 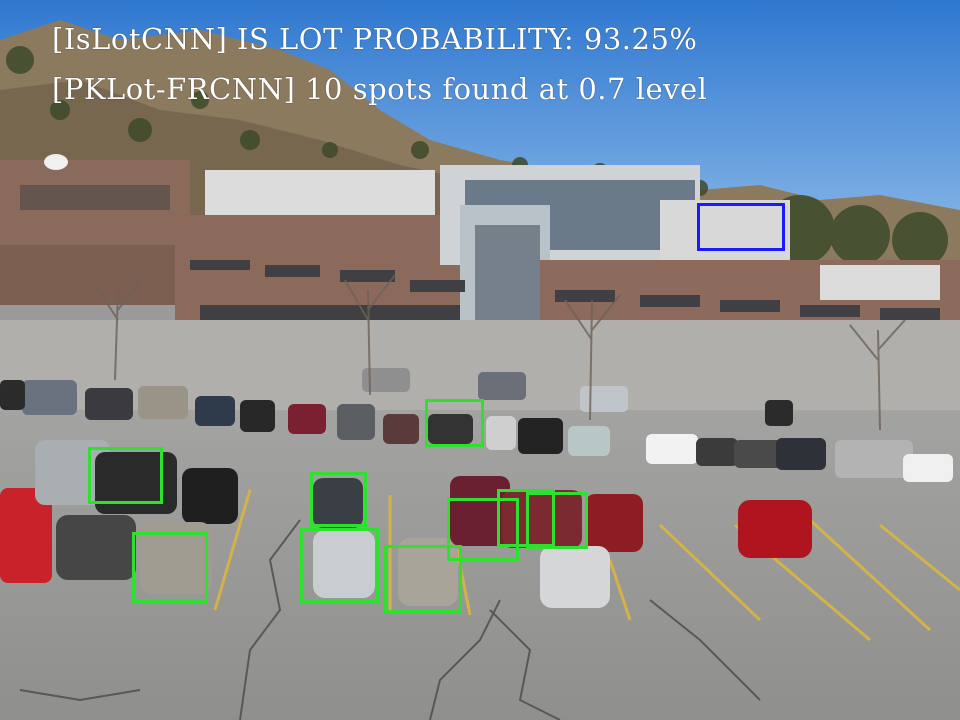 What do you see at coordinates (375, 39) in the screenshot?
I see `is-lot-probability-label: [IsLotCNN] IS LOT PROBABILITY: 93.25%` at bounding box center [375, 39].